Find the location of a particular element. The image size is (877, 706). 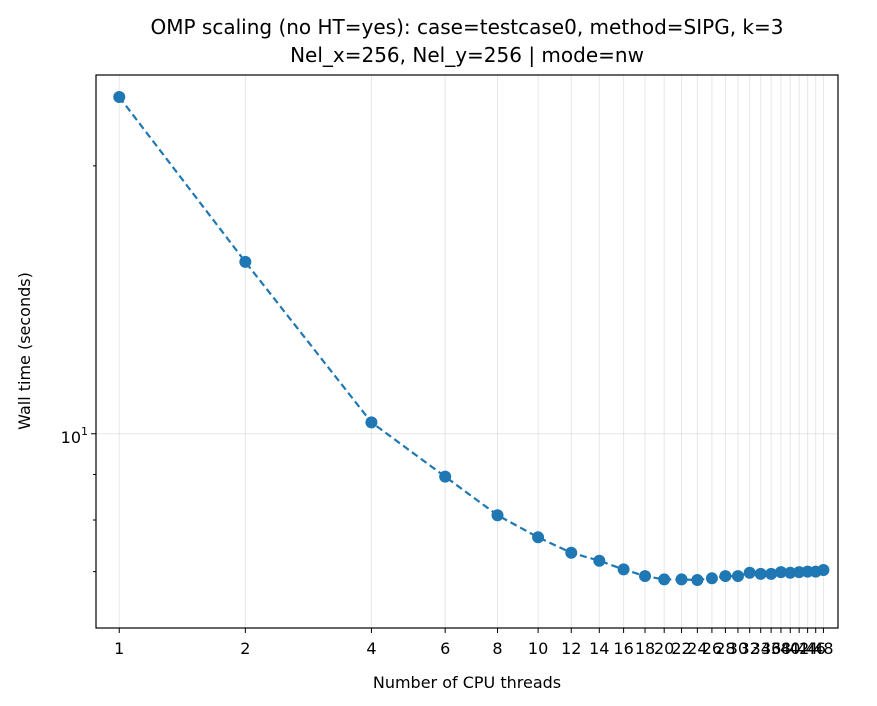

x-tick-label: 2 is located at coordinates (245, 648).